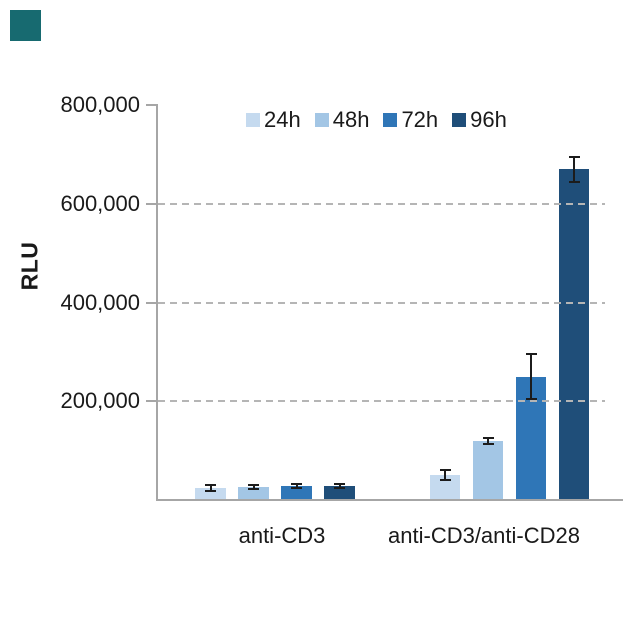  I want to click on bar-anti-CD3-24h, so click(210, 493).